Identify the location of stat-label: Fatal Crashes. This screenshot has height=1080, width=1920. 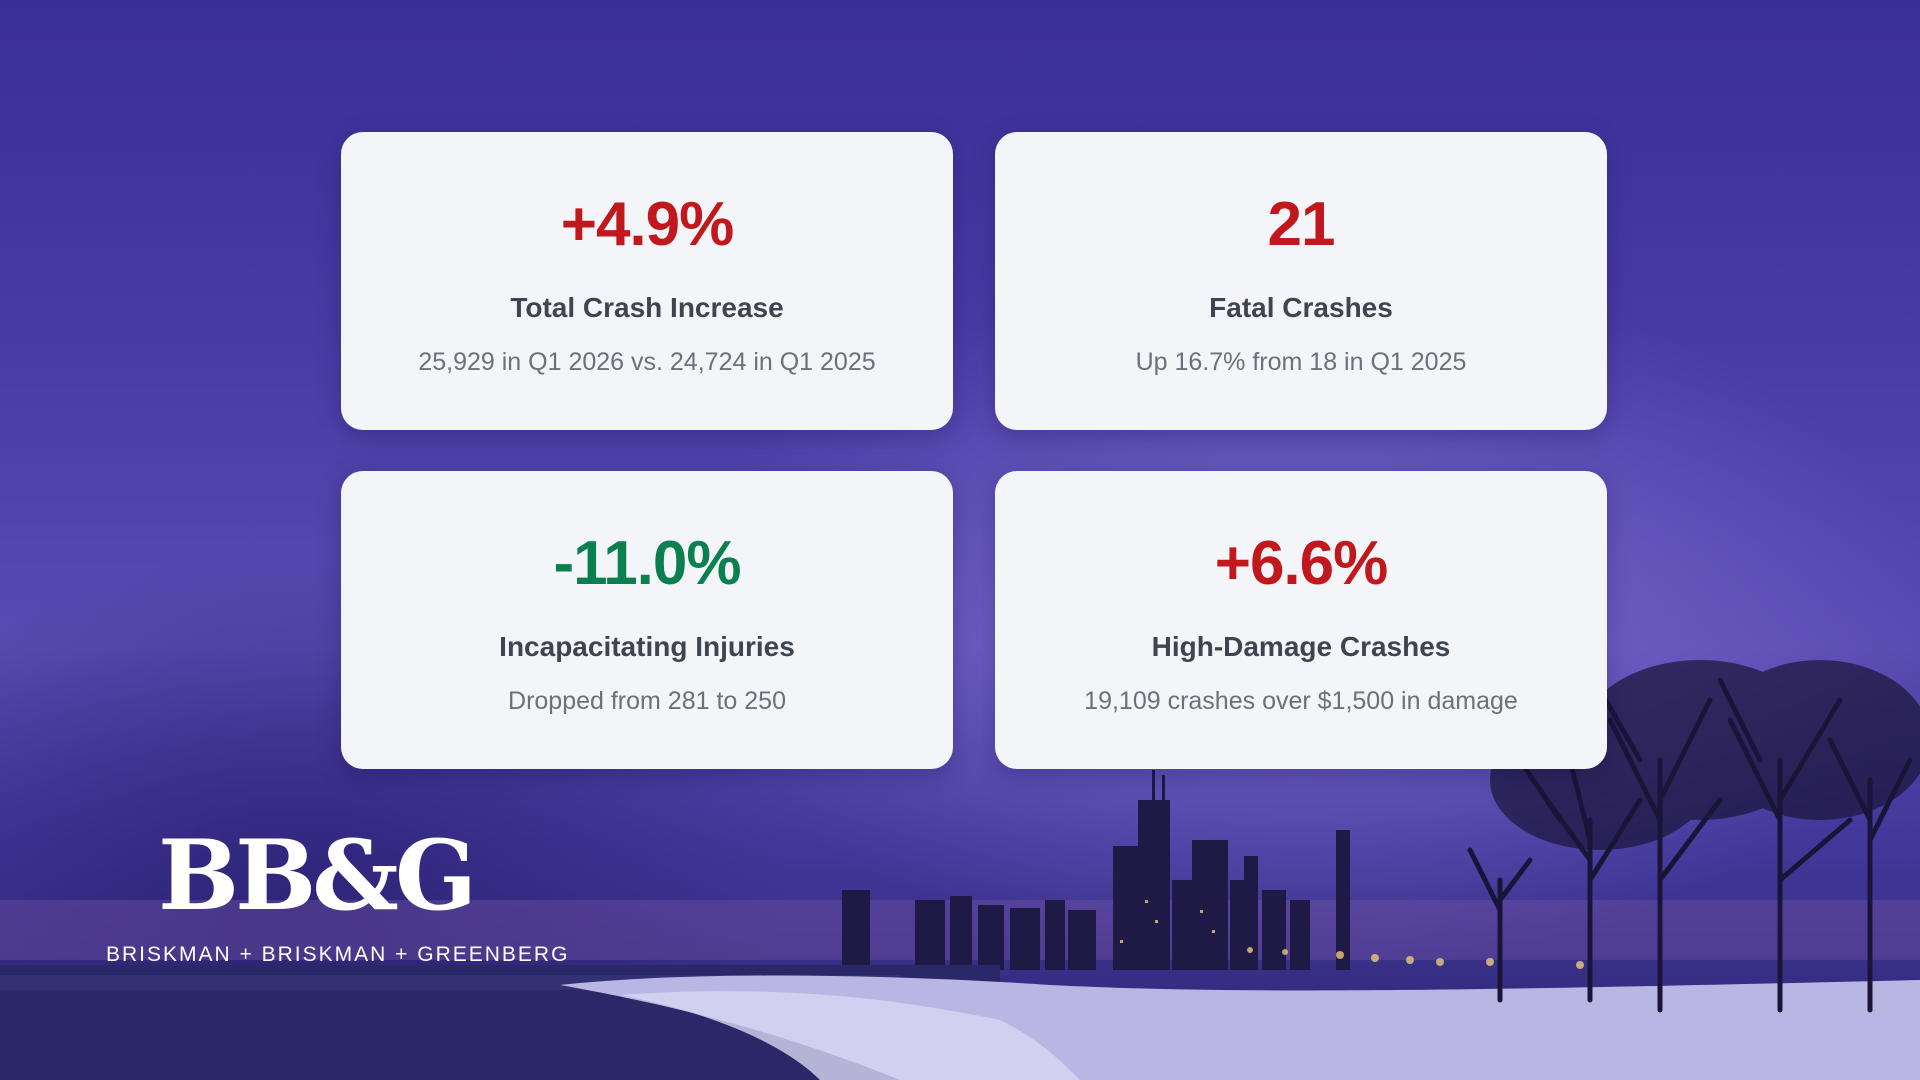
(1301, 307).